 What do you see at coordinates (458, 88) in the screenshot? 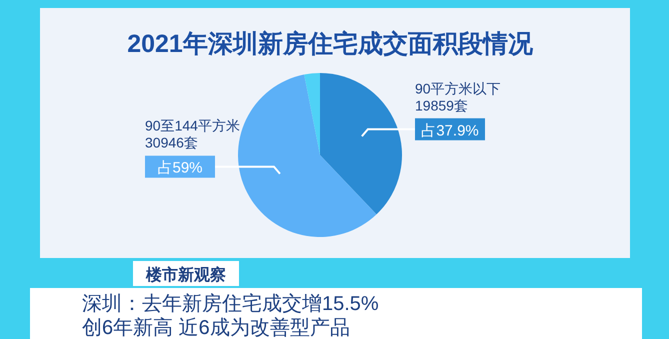
I see `slice-label: 90平方米以下` at bounding box center [458, 88].